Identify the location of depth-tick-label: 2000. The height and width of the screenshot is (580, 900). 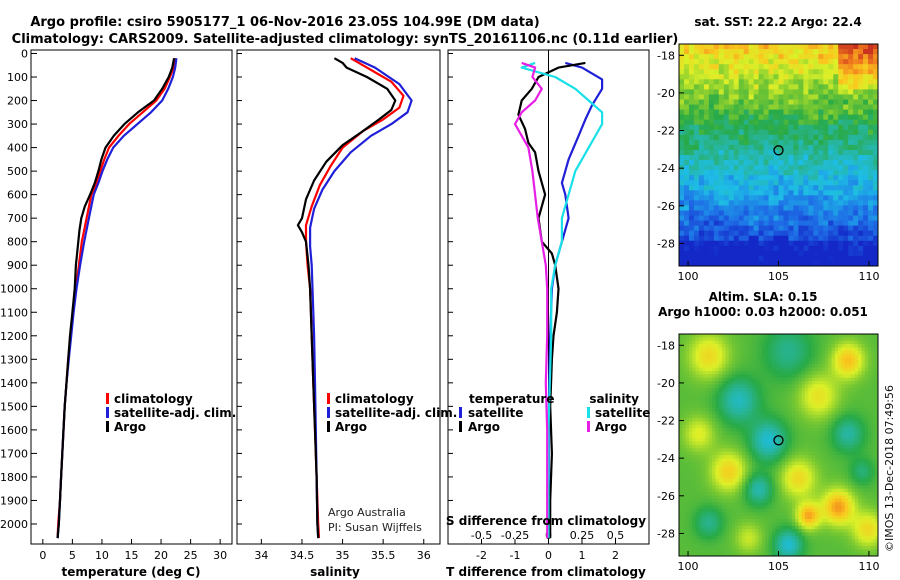
(14, 524).